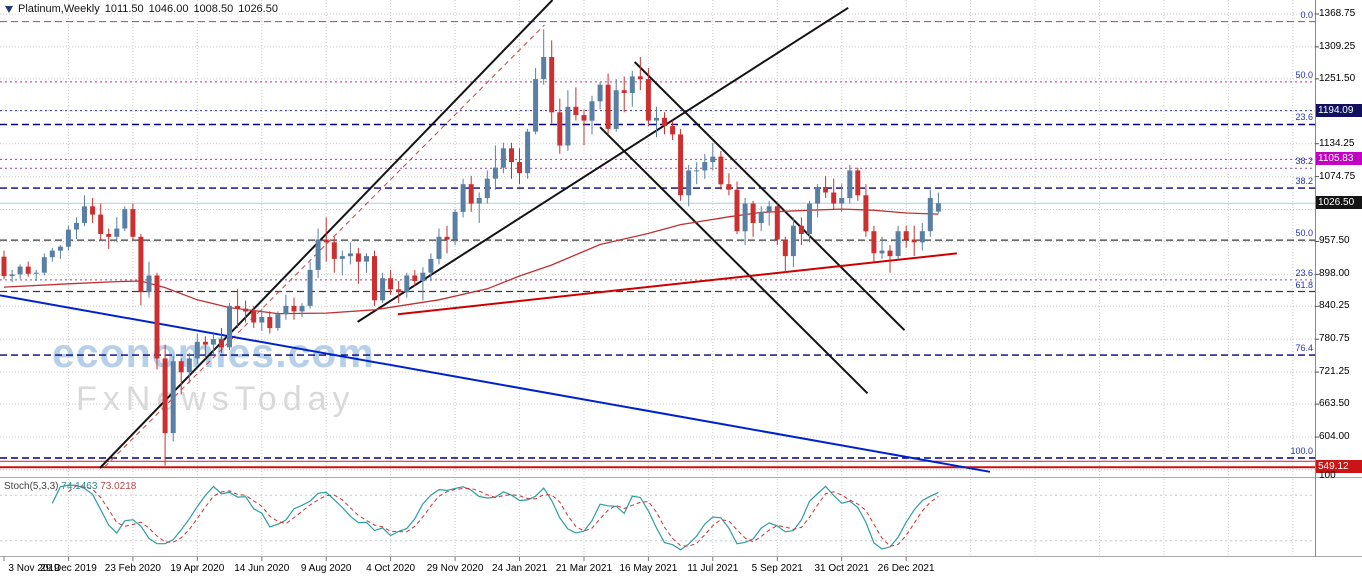 The image size is (1362, 584). What do you see at coordinates (59, 9) in the screenshot?
I see `symbol-name: Platinum,Weekly` at bounding box center [59, 9].